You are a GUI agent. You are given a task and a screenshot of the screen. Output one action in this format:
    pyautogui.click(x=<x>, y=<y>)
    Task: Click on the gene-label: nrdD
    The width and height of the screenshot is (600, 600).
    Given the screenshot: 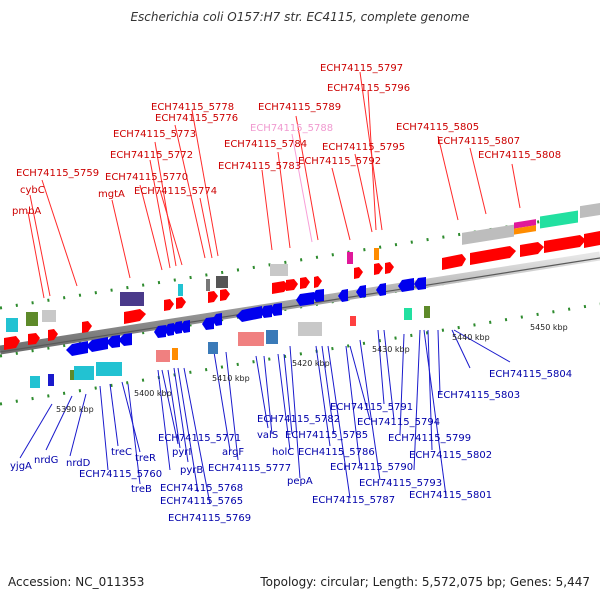 What is the action you would take?
    pyautogui.click(x=78, y=463)
    